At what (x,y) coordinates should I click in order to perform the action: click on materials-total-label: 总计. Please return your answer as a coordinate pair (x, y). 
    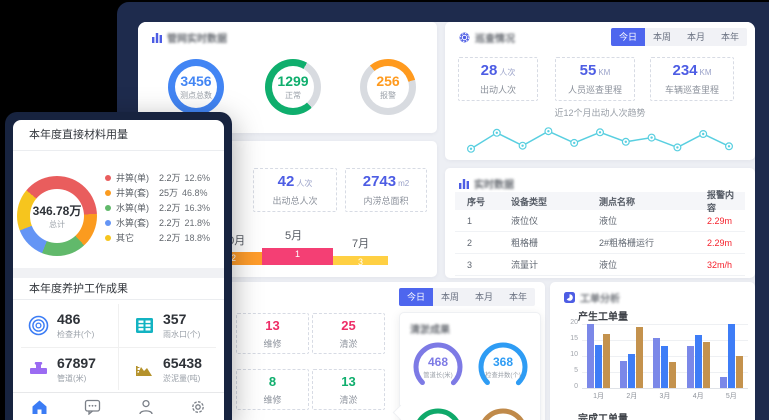
    Looking at the image, I should click on (57, 224).